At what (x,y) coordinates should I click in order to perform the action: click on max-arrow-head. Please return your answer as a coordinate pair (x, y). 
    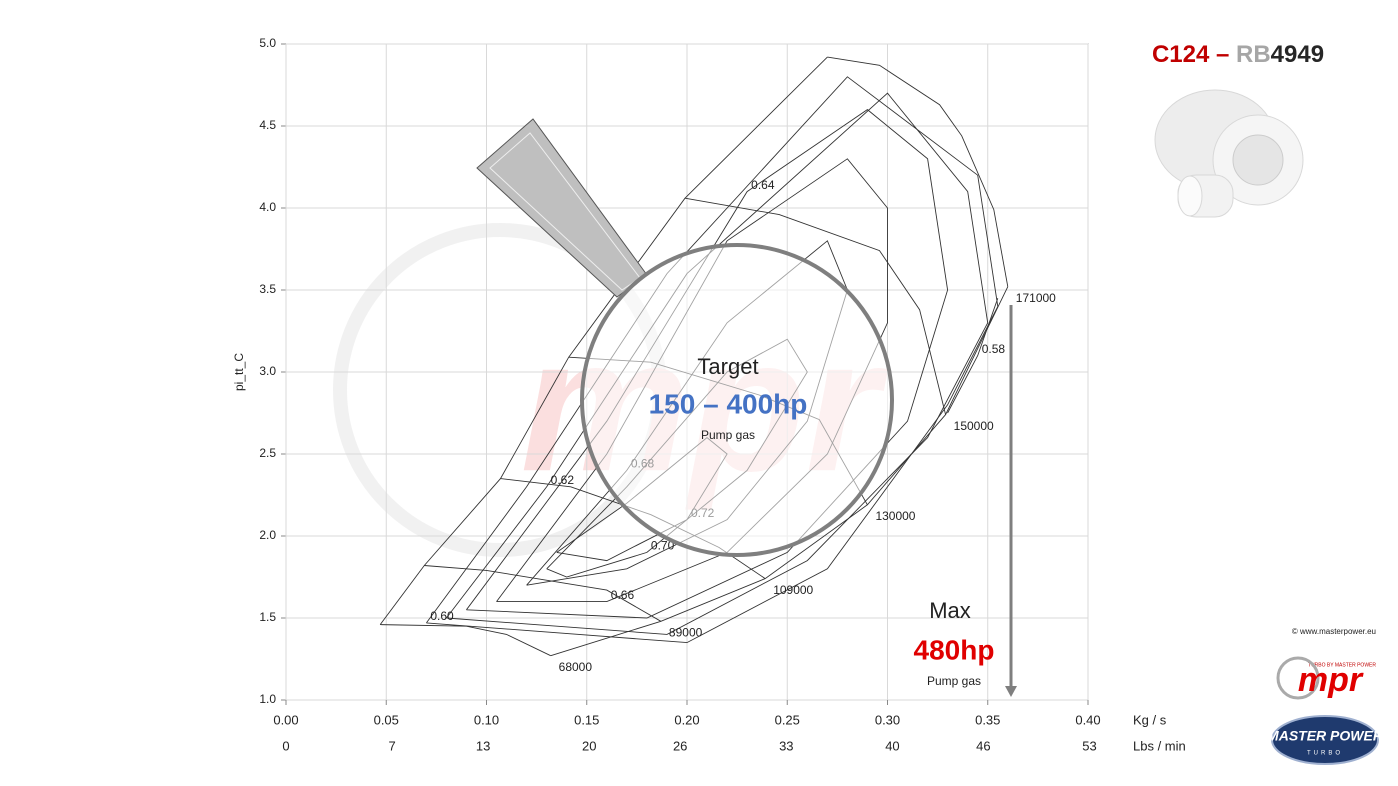
    Looking at the image, I should click on (1011, 691).